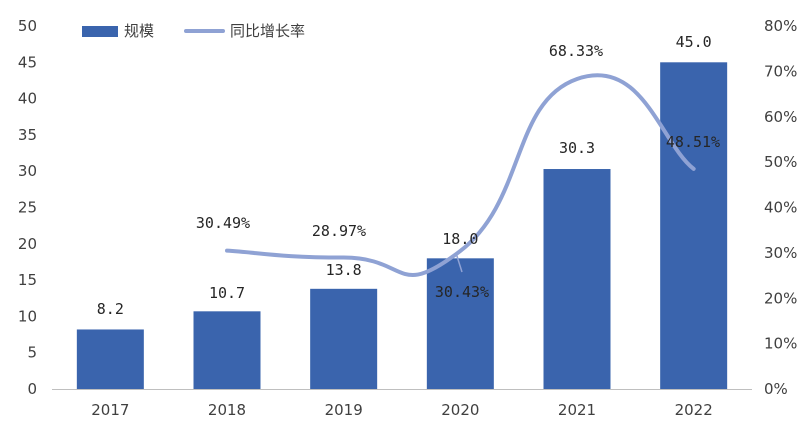 The image size is (805, 430). I want to click on left-tick-label: 25, so click(27, 208).